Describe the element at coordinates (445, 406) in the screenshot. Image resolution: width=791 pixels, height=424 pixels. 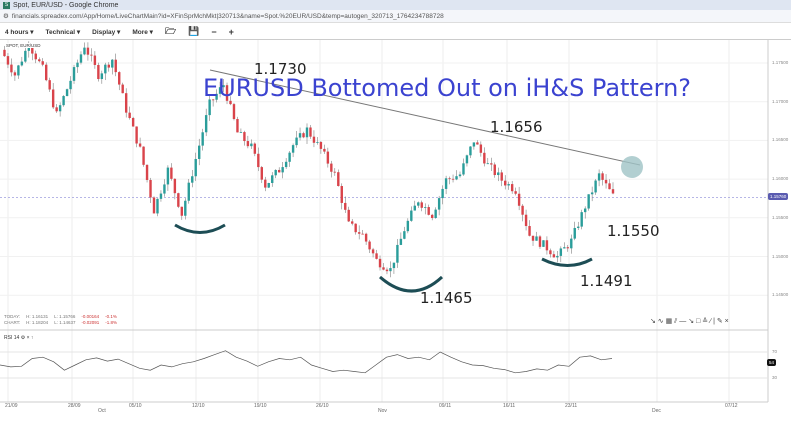
I see `date-tick-label: 09/11` at that location.